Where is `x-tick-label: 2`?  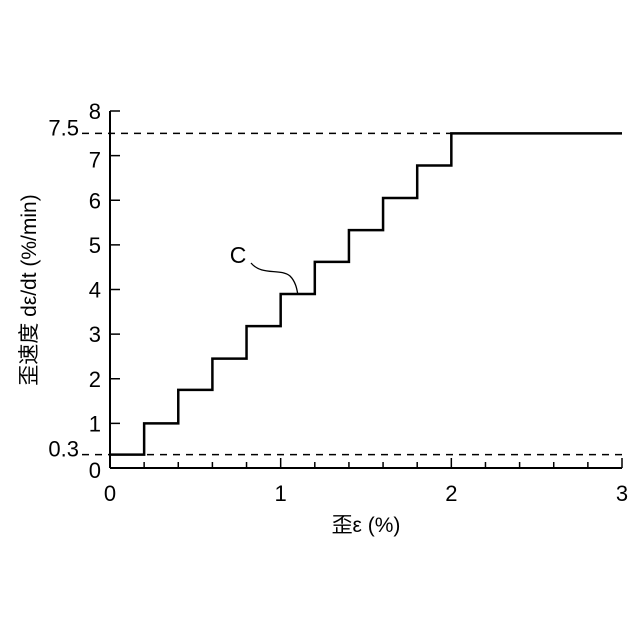 x-tick-label: 2 is located at coordinates (451, 493).